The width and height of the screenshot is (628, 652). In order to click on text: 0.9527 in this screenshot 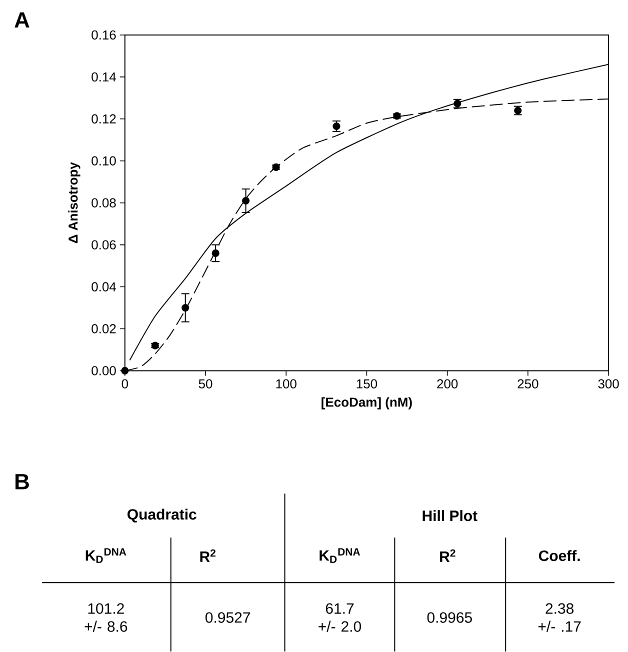, I will do `click(228, 617)`.